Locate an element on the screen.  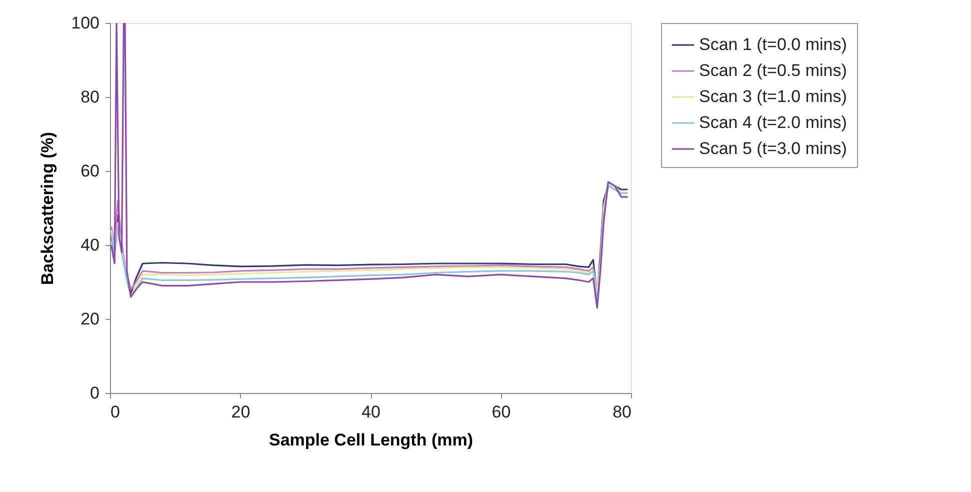
y-tick-label: 100 is located at coordinates (85, 23).